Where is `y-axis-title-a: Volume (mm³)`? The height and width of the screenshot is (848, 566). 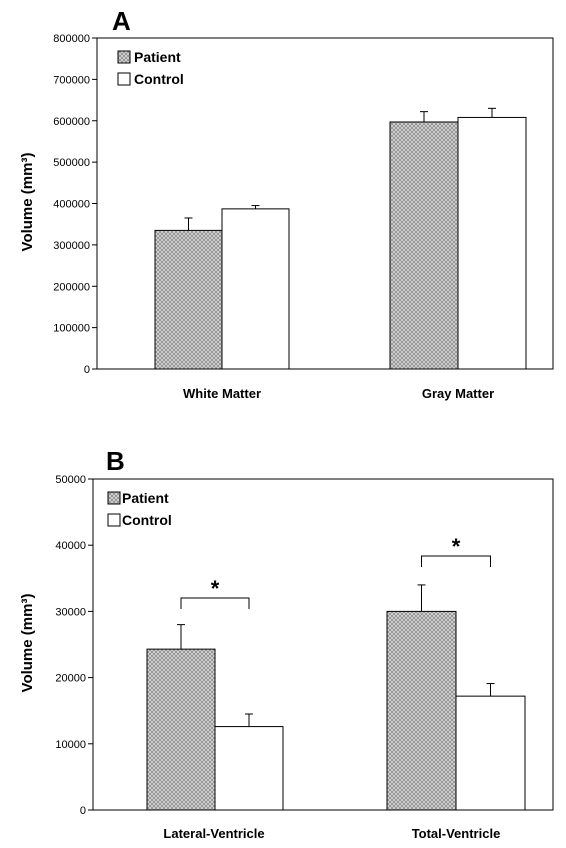 y-axis-title-a: Volume (mm³) is located at coordinates (27, 202).